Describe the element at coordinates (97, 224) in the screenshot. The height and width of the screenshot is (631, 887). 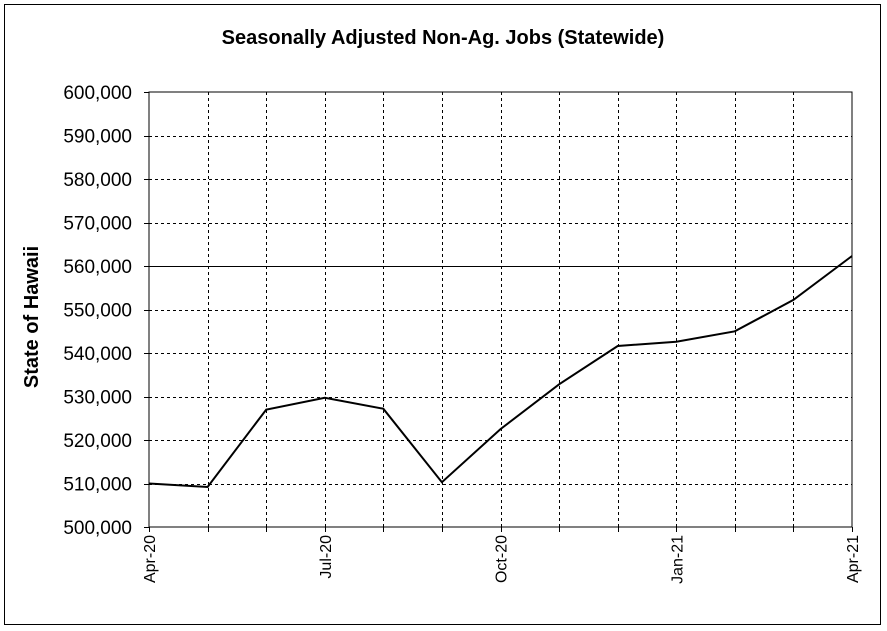
I see `y-tick-label: 570,000` at that location.